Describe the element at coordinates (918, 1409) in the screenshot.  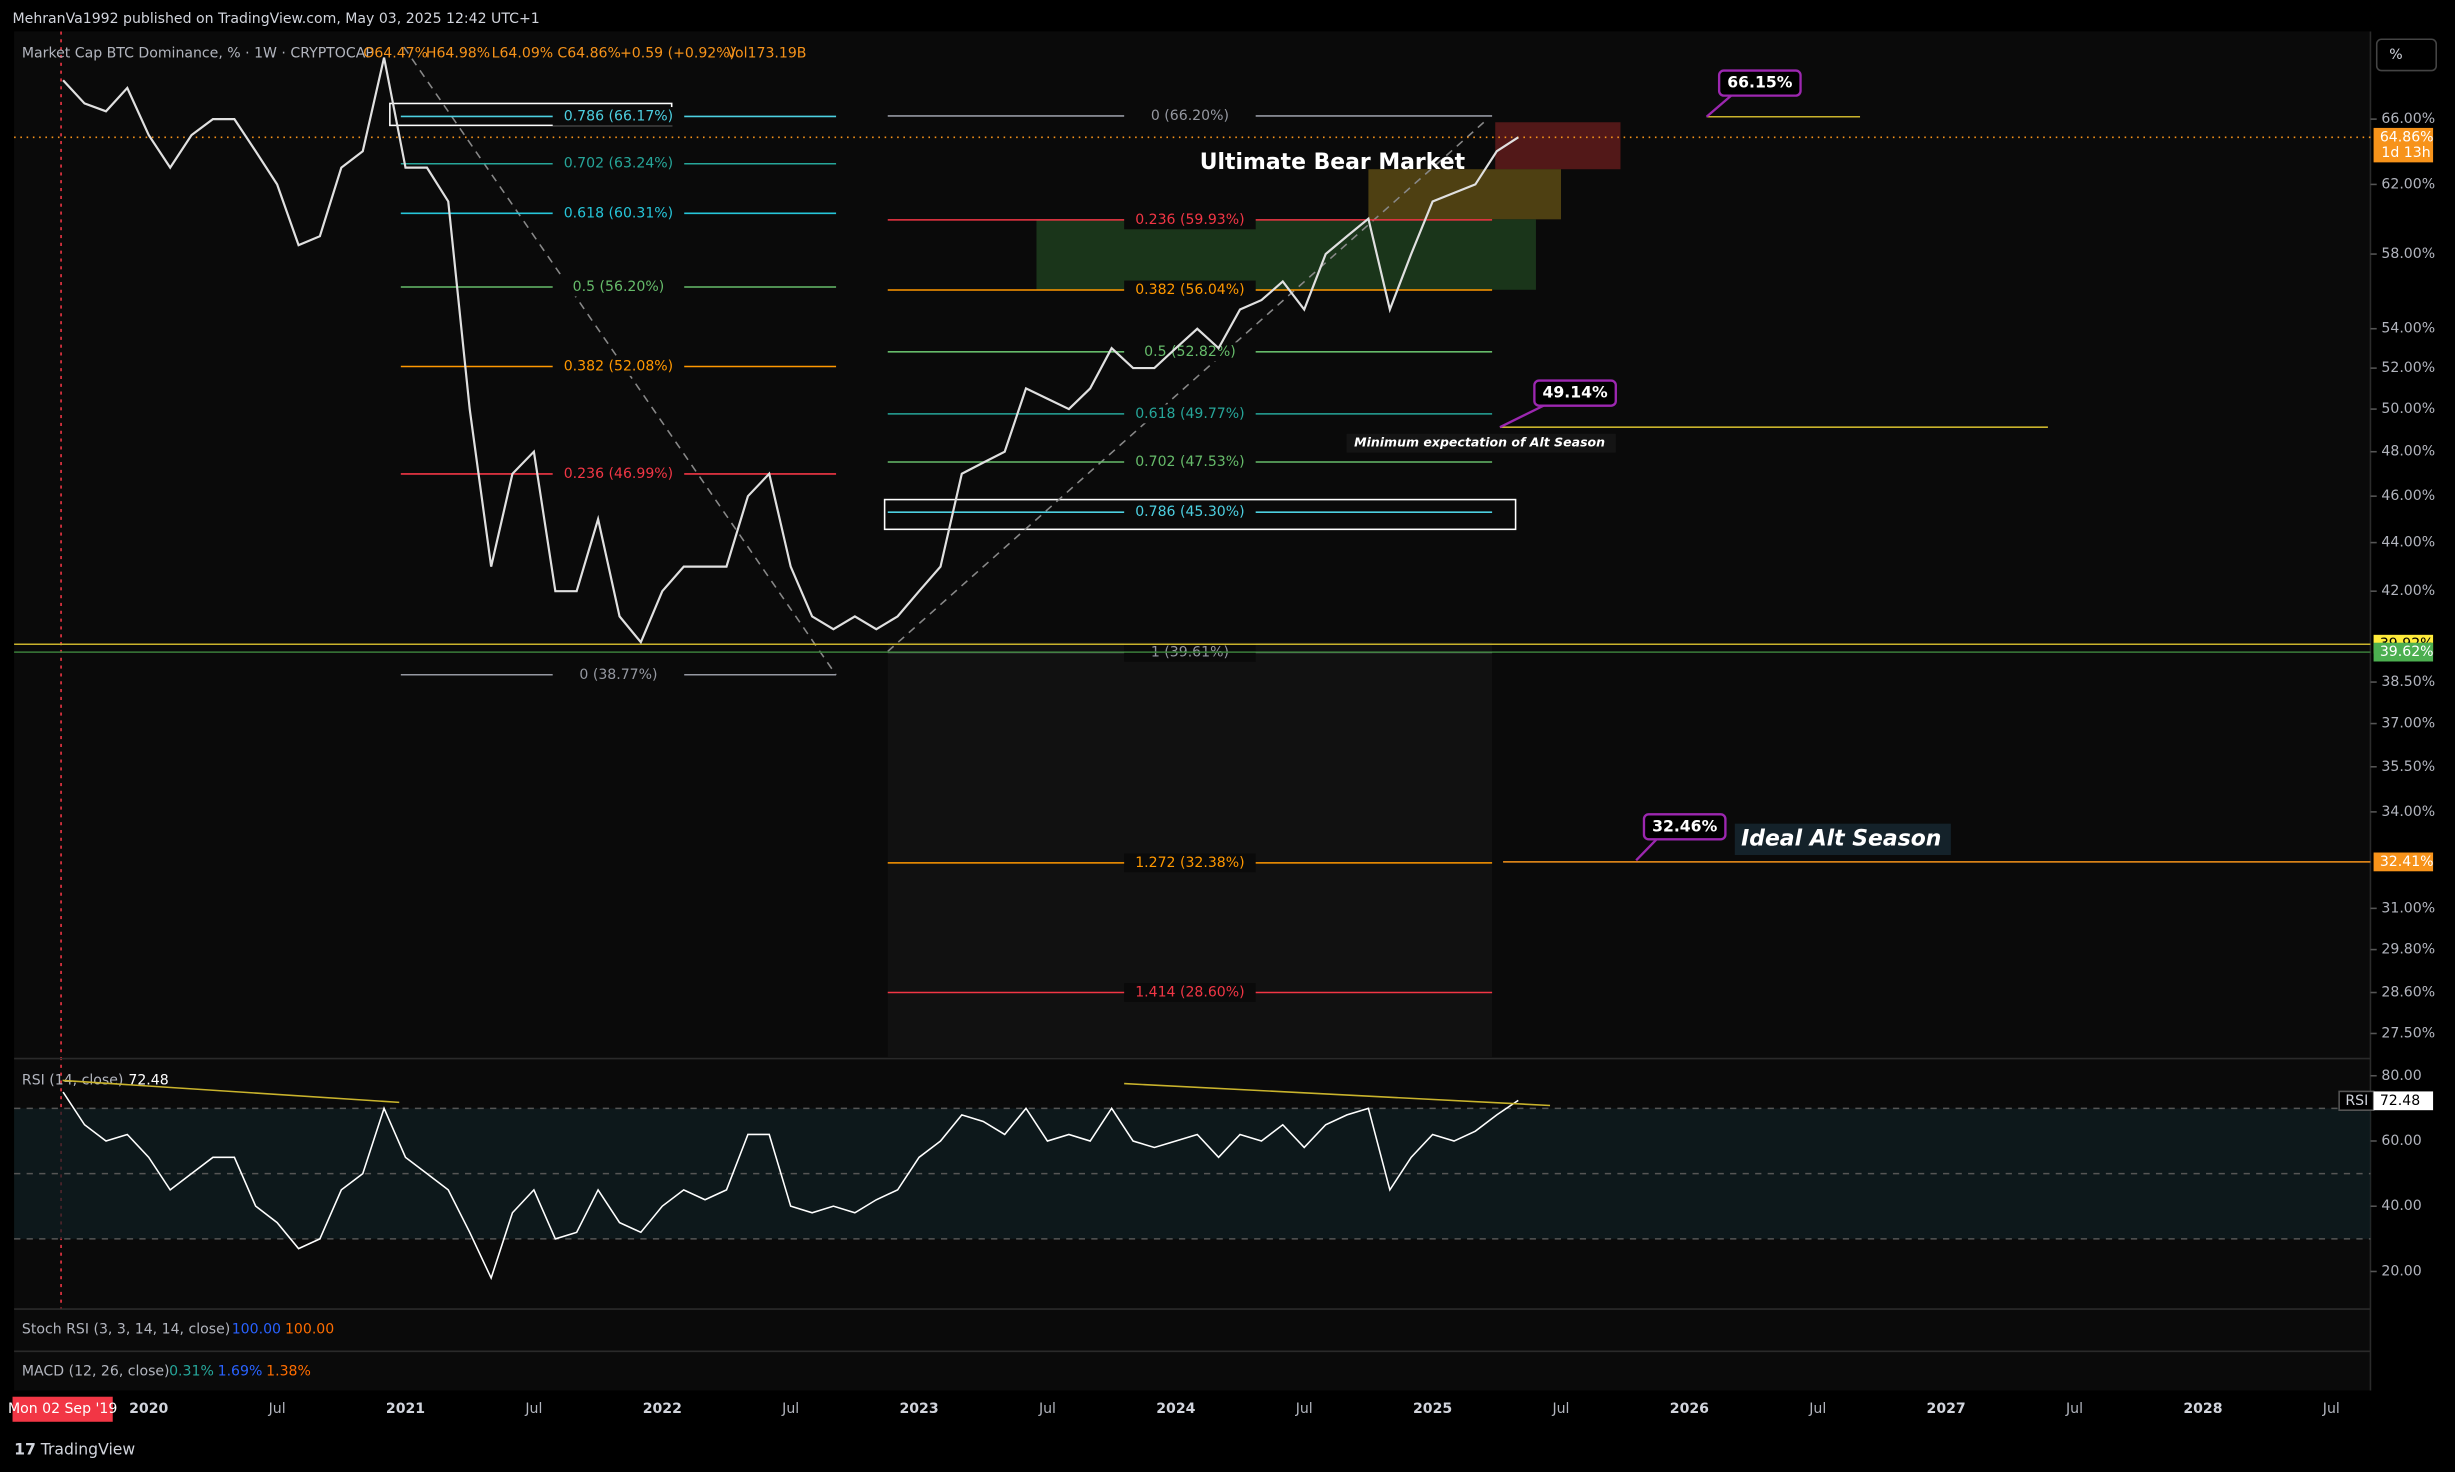
I see `time-tick-label: 2023` at that location.